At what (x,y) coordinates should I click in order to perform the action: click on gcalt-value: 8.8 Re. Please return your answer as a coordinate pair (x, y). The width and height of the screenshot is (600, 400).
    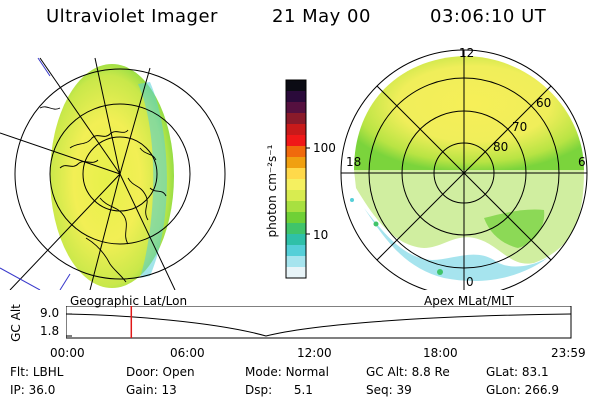
    Looking at the image, I should click on (430, 372).